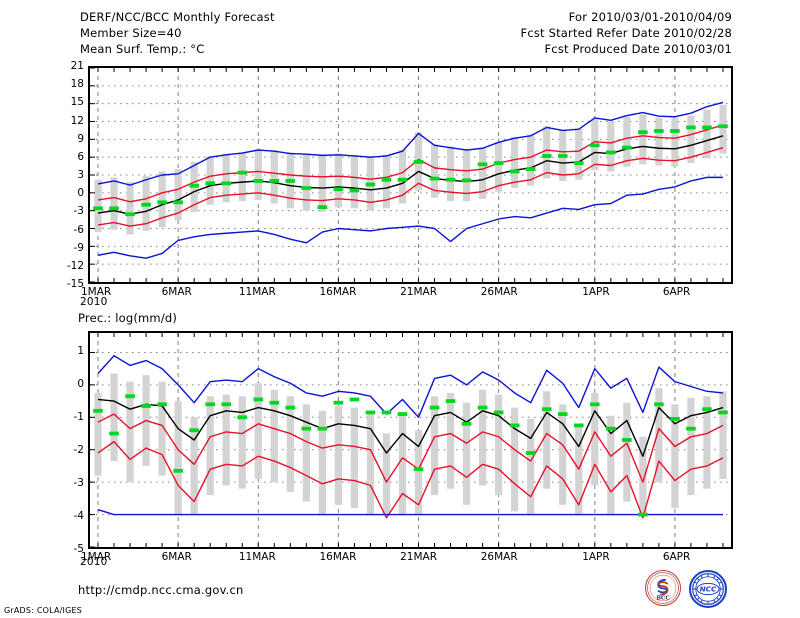 This screenshot has height=618, width=800. Describe the element at coordinates (257, 557) in the screenshot. I see `x-tick-label: 11MAR` at that location.